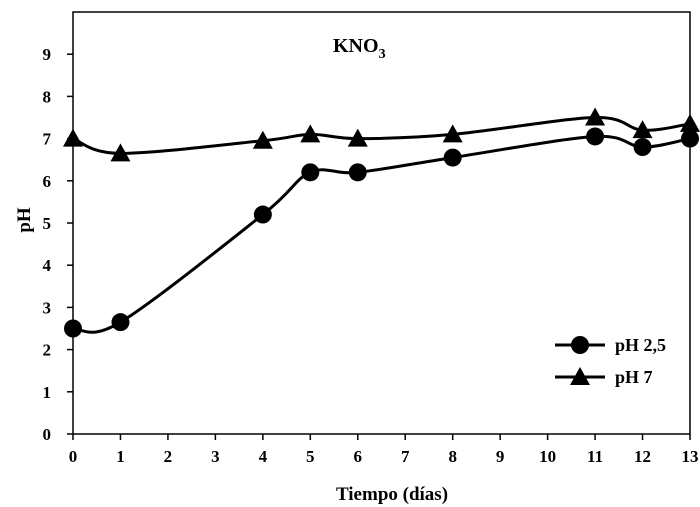 The image size is (700, 507). I want to click on legend-label: pH 2,5, so click(640, 345).